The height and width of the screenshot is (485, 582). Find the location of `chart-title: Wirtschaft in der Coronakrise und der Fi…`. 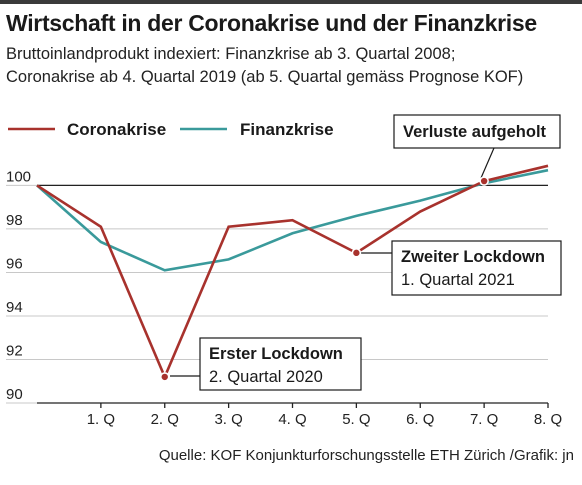

chart-title: Wirtschaft in der Coronakrise und der Fi… is located at coordinates (271, 23).